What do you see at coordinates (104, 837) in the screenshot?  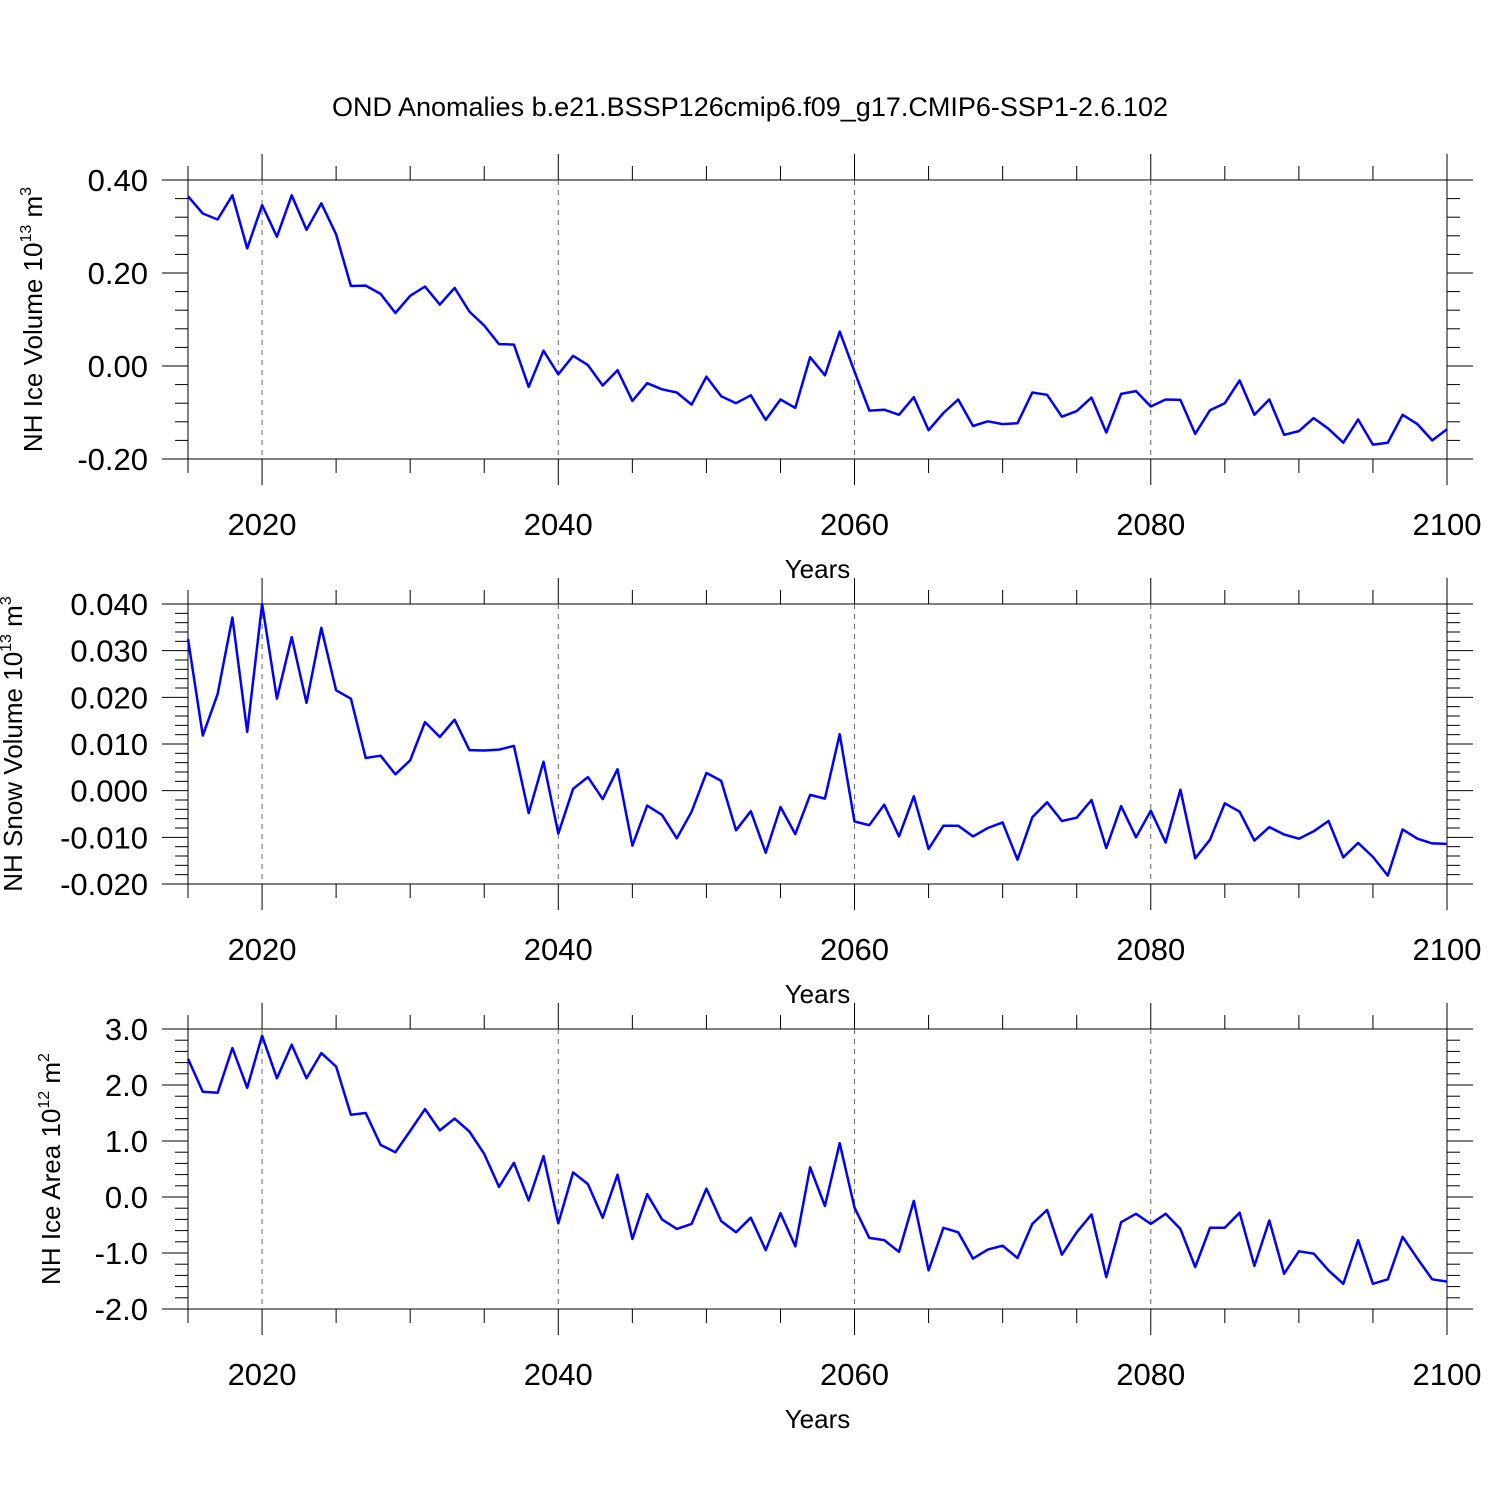 I see `y-tick-label: -0.010` at bounding box center [104, 837].